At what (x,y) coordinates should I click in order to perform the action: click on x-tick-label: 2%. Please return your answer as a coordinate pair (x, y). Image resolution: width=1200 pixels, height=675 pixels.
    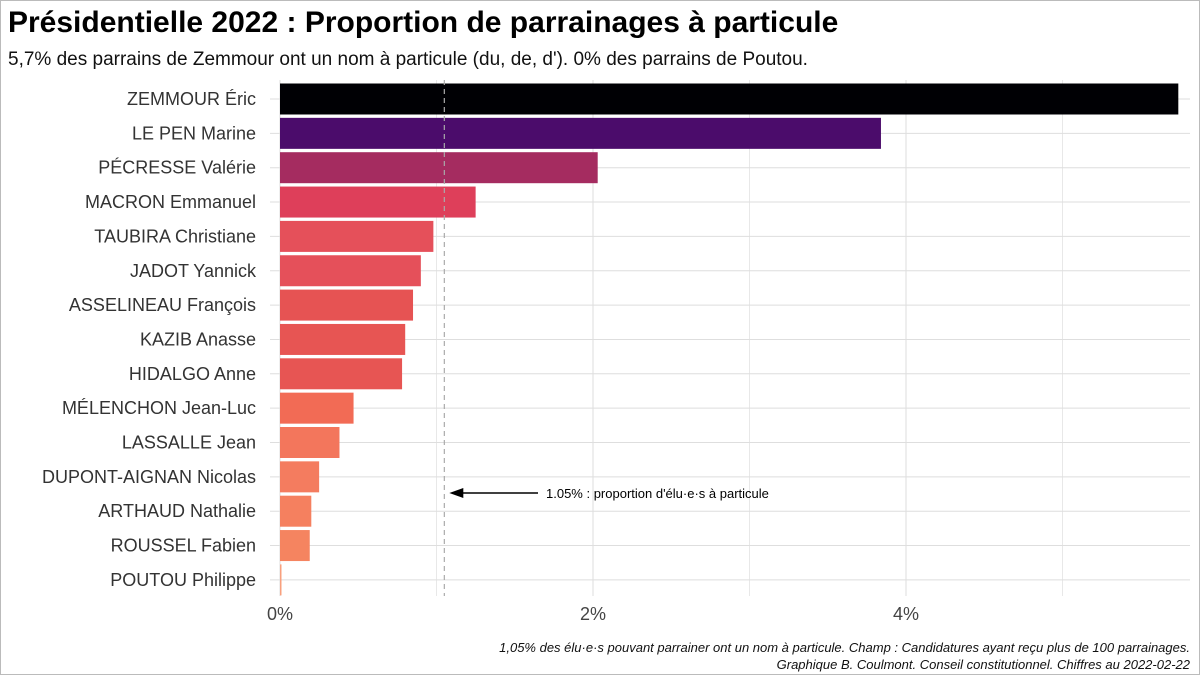
    Looking at the image, I should click on (593, 614).